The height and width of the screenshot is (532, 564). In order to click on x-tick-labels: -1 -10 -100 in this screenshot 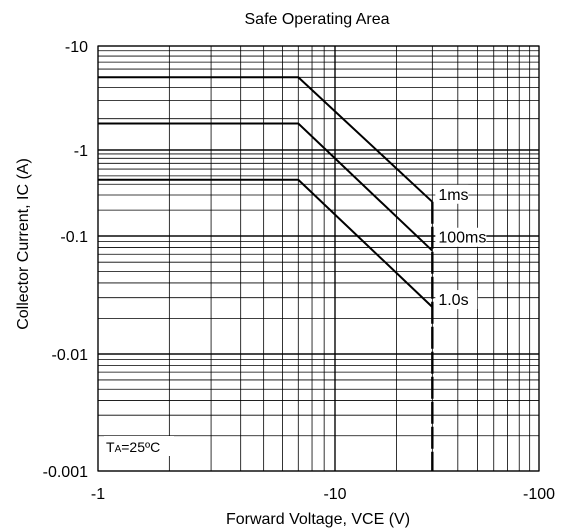, I will do `click(323, 494)`.